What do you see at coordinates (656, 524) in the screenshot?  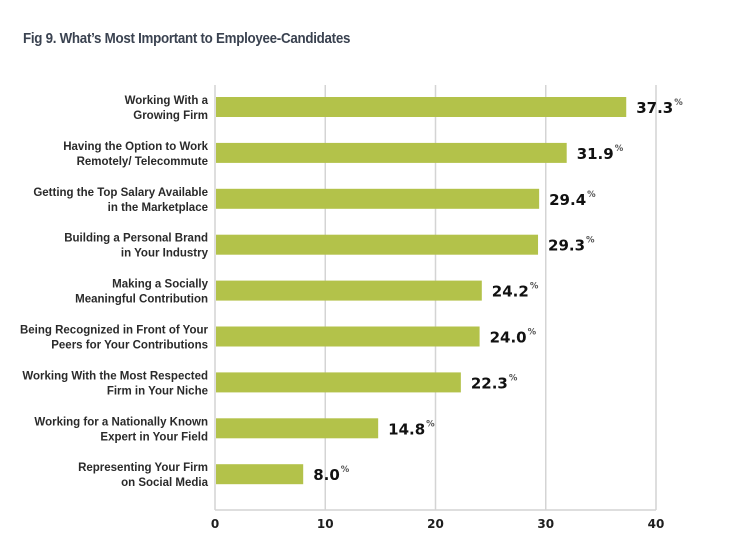 I see `x-tick-label: 40` at bounding box center [656, 524].